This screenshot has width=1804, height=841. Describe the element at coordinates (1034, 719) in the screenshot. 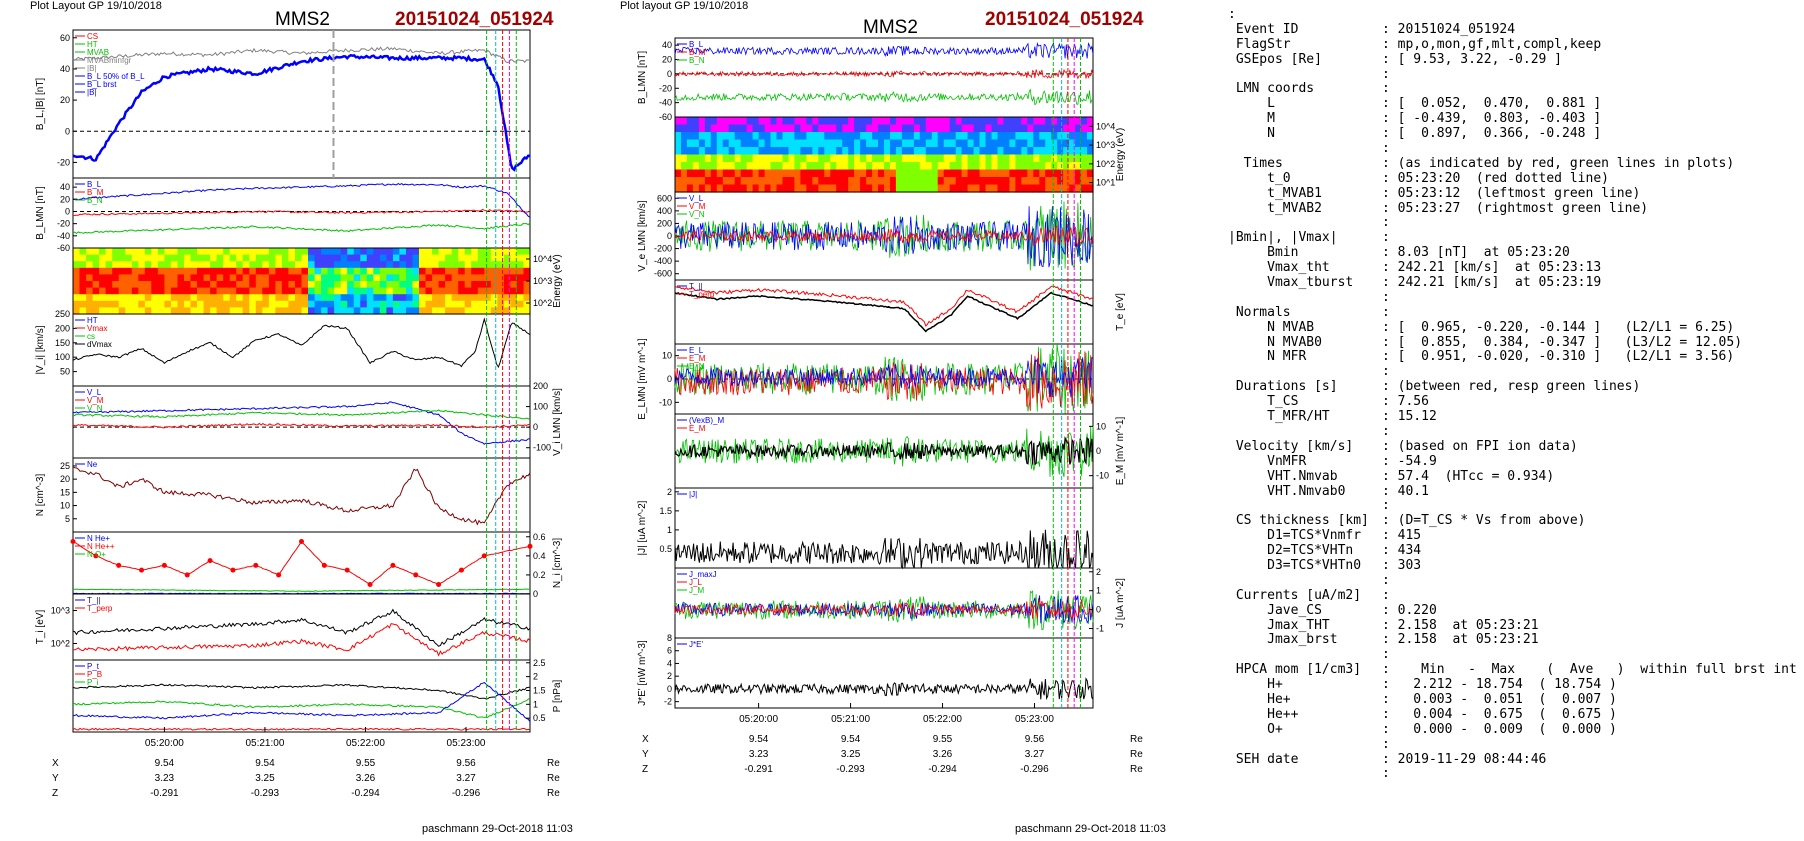

I see `x-tick-label: 05:23:00` at that location.